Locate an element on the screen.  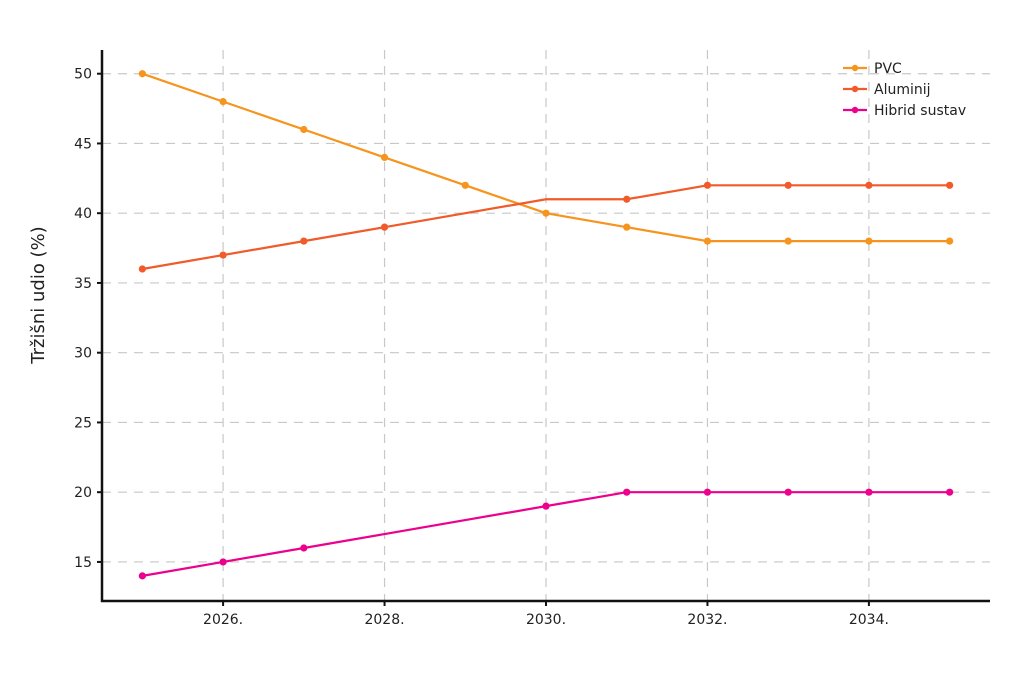
legend: PVC Aluminij Hibrid sustav is located at coordinates (904, 90).